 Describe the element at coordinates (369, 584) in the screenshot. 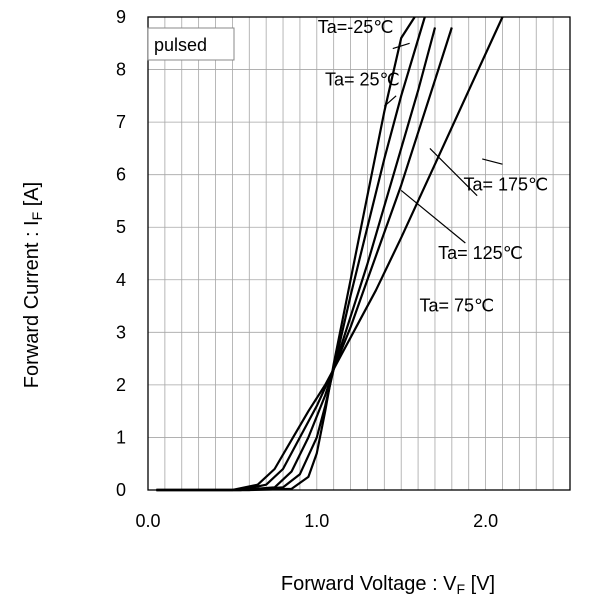

I see `x-axis-title-text: Forward Voltage : V` at that location.